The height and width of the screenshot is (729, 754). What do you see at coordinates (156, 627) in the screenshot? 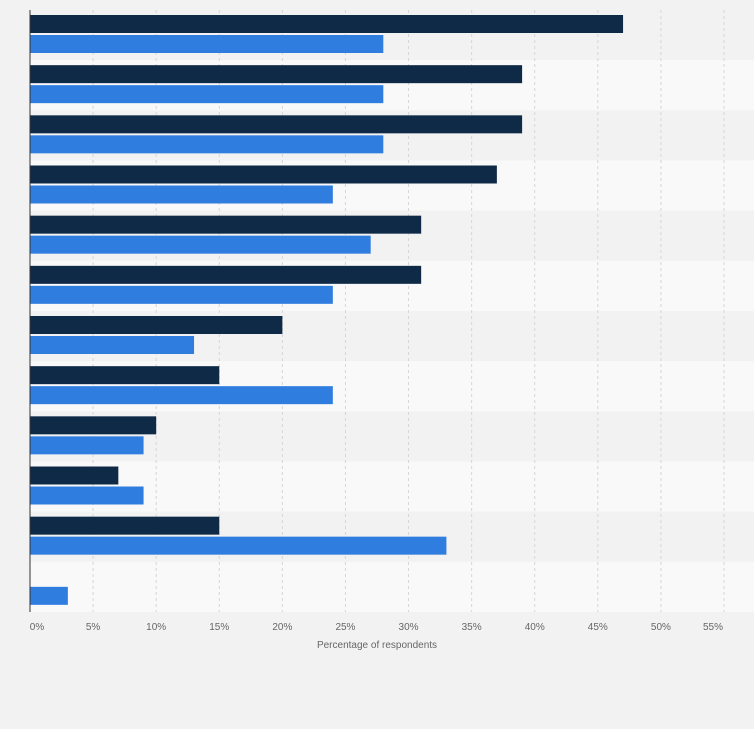
I see `x-tick-label: 10%` at bounding box center [156, 627].